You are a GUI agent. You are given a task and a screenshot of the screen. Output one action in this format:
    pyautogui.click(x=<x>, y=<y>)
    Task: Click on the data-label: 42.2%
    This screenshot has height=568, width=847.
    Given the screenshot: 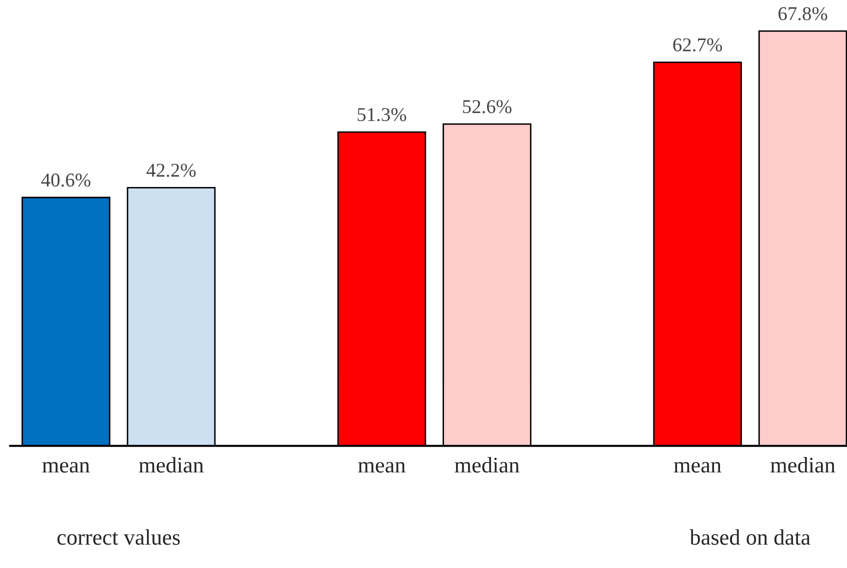 What is the action you would take?
    pyautogui.click(x=171, y=170)
    